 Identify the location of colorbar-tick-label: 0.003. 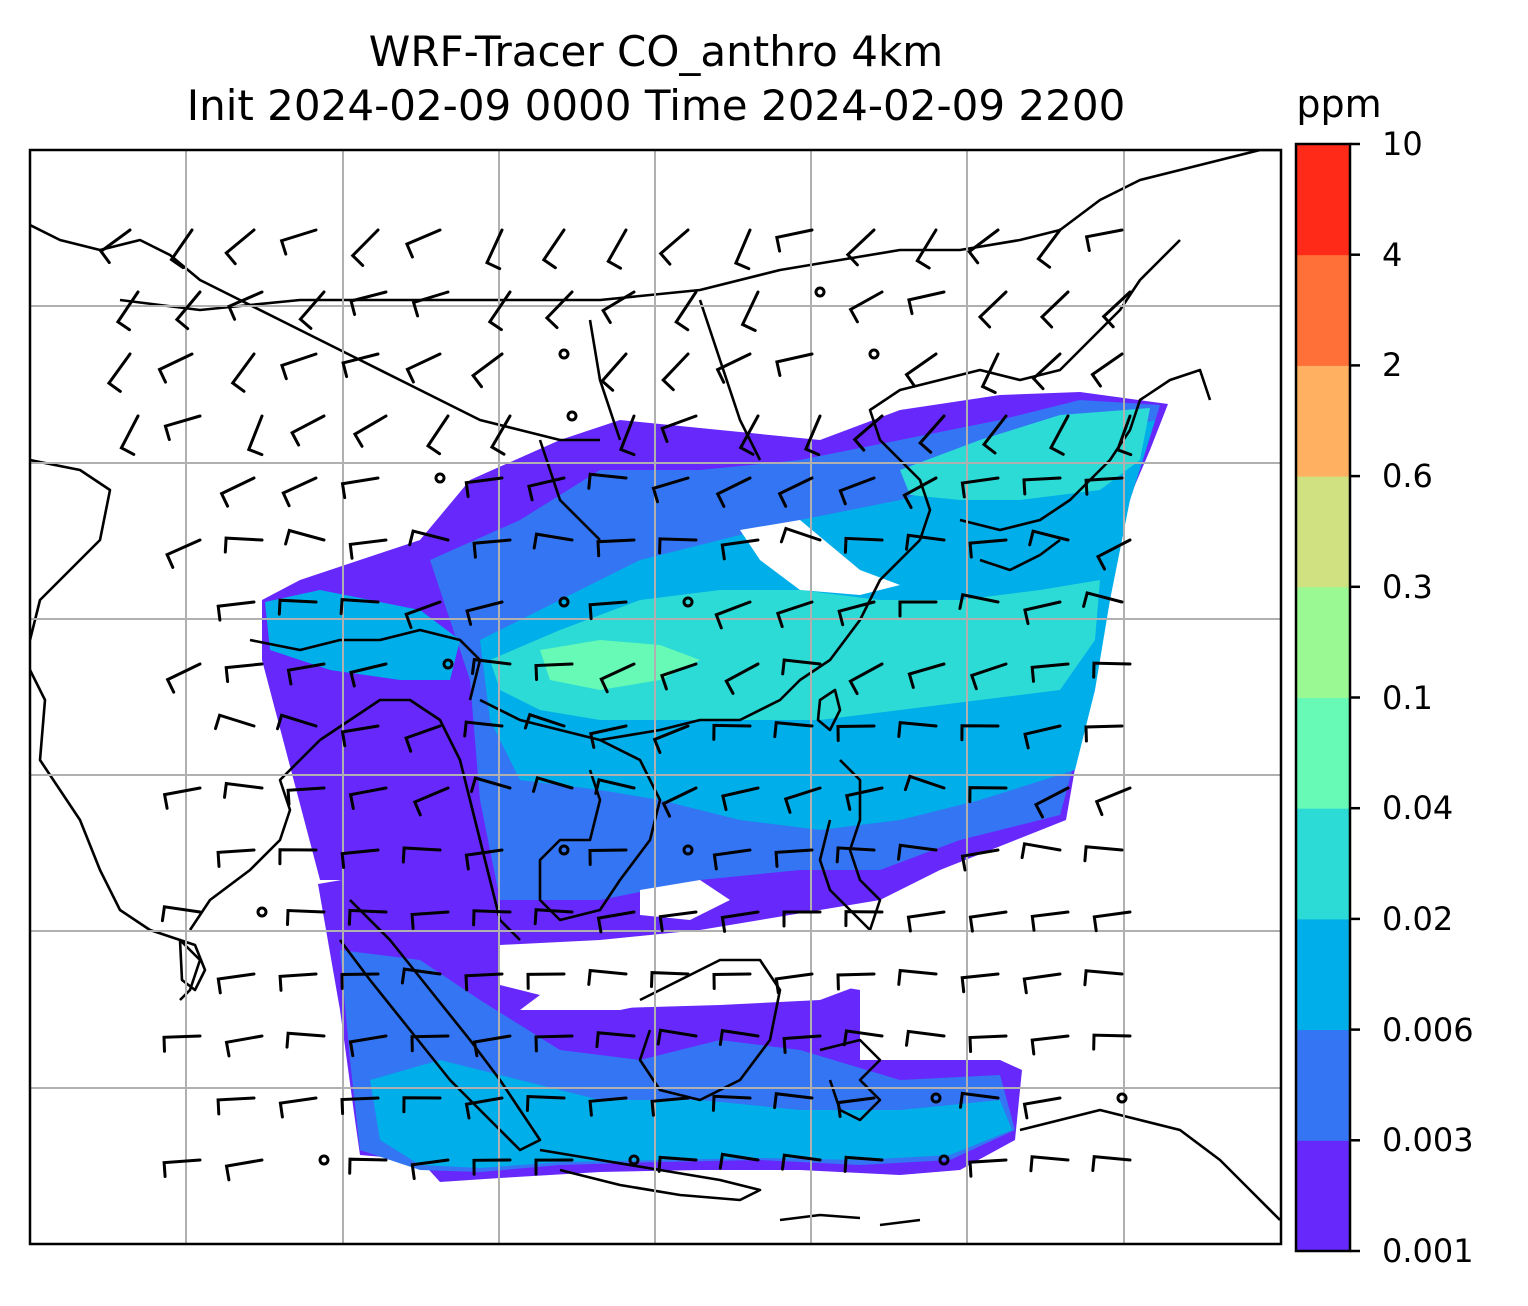
(1428, 1140).